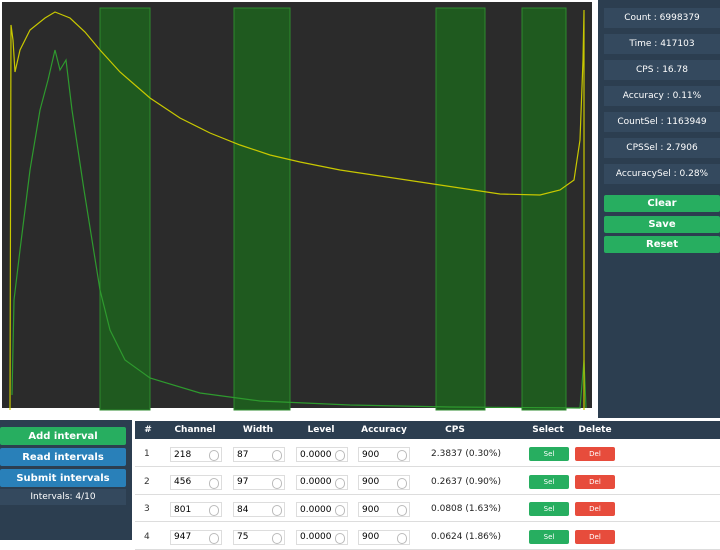 This screenshot has height=550, width=720. I want to click on interval-button: Add interval, so click(63, 436).